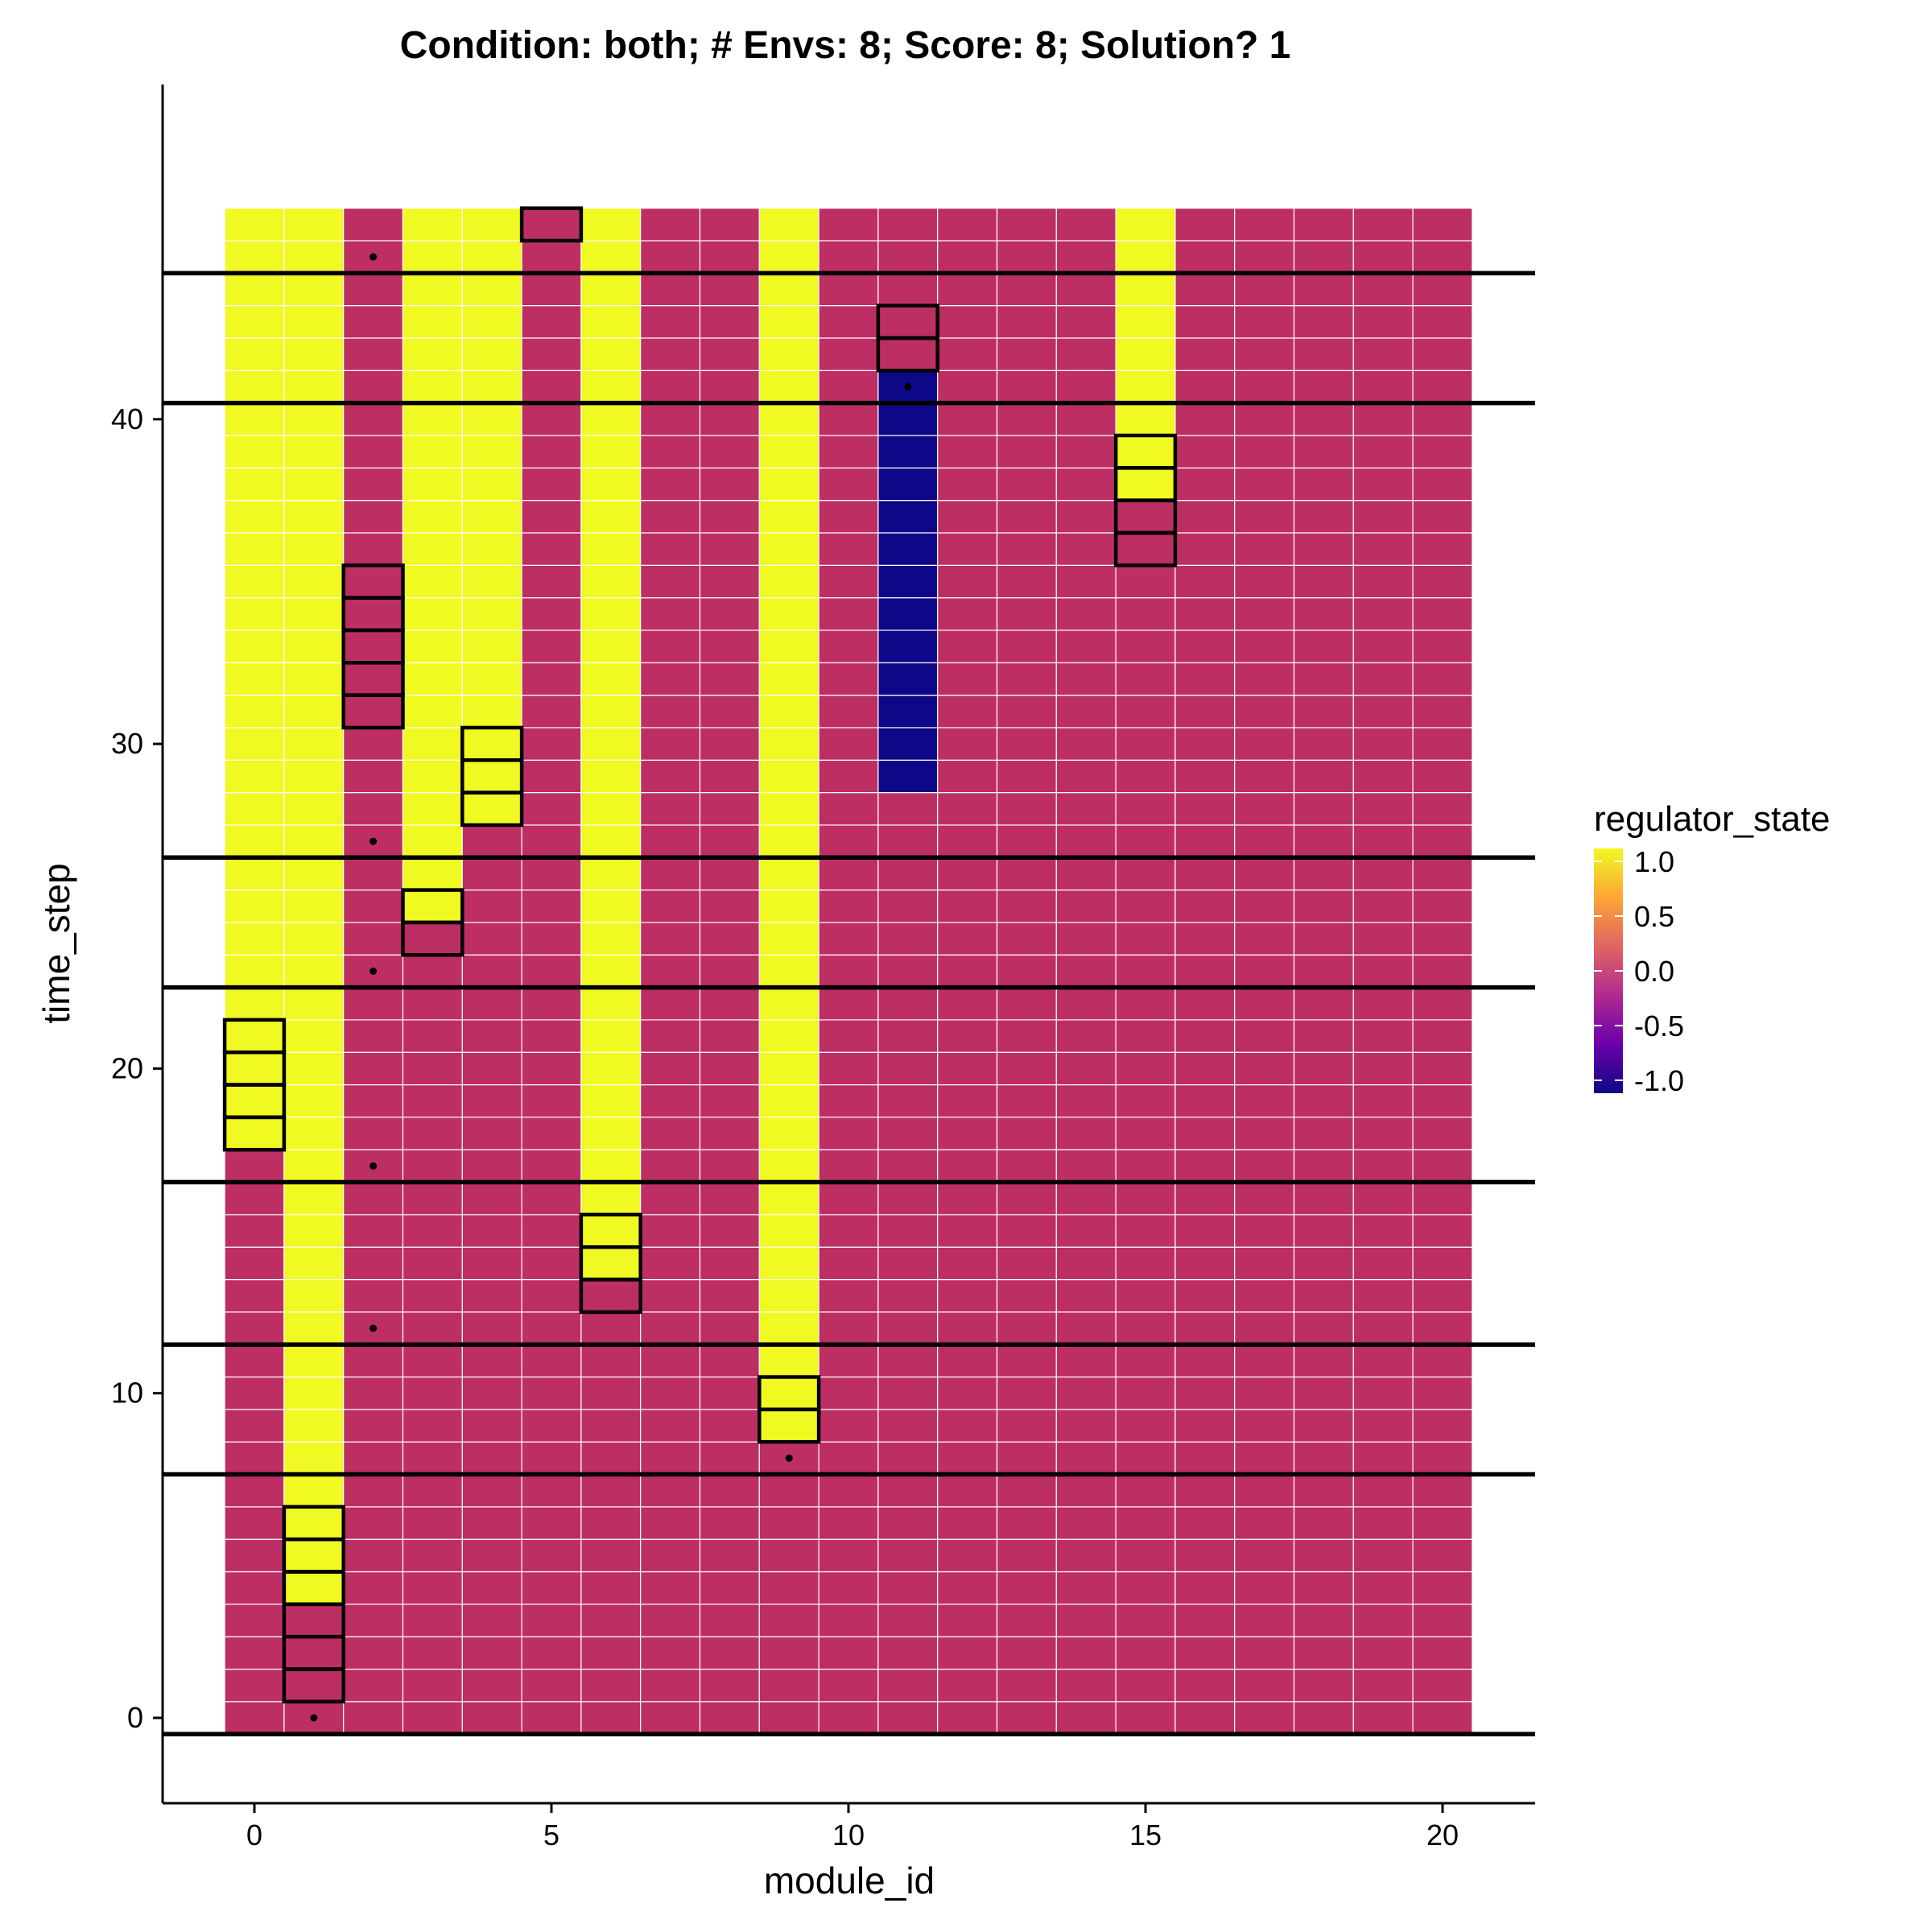 Image resolution: width=1932 pixels, height=1932 pixels. What do you see at coordinates (1712, 819) in the screenshot?
I see `legend-title: regulator_state` at bounding box center [1712, 819].